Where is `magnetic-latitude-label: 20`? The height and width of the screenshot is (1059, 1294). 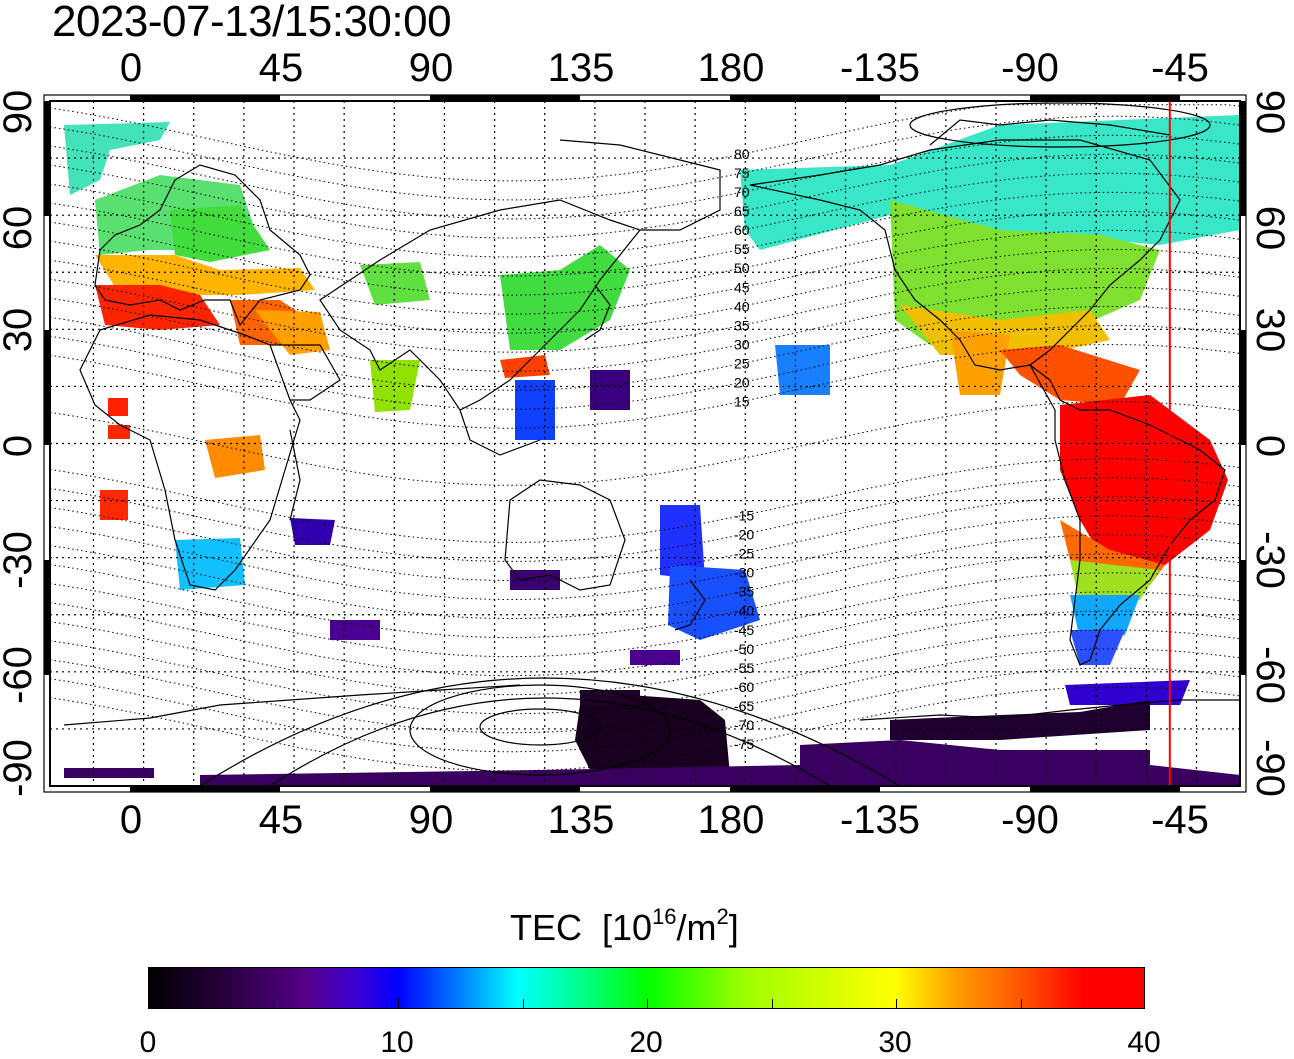 magnetic-latitude-label: 20 is located at coordinates (742, 382).